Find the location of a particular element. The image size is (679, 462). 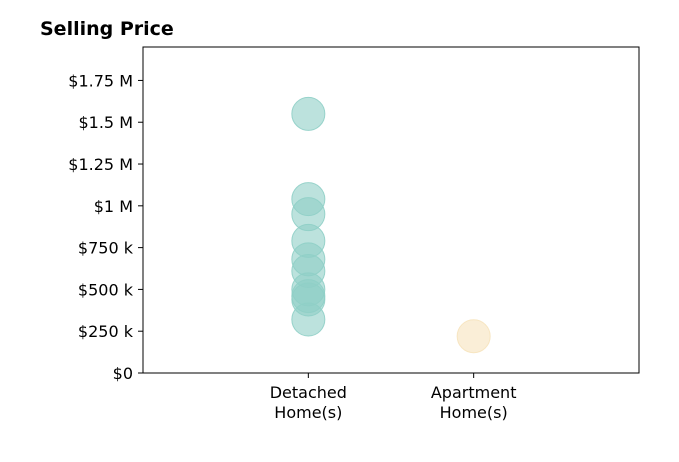

chart-title: Selling Price is located at coordinates (107, 29).